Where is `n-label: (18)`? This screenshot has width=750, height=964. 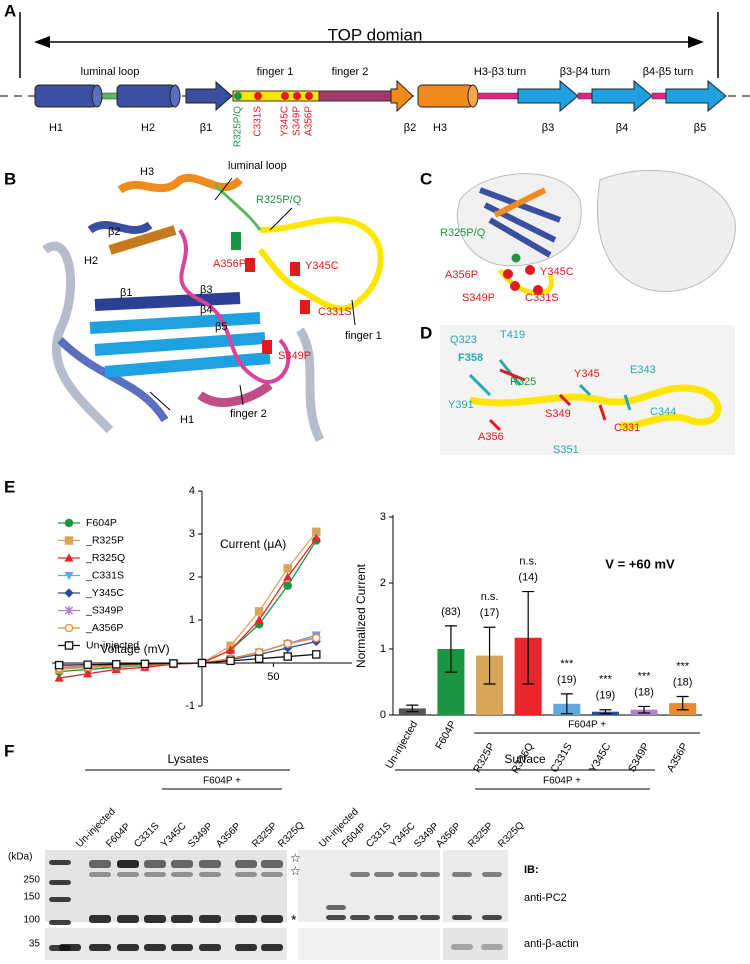
n-label: (18) is located at coordinates (683, 682).